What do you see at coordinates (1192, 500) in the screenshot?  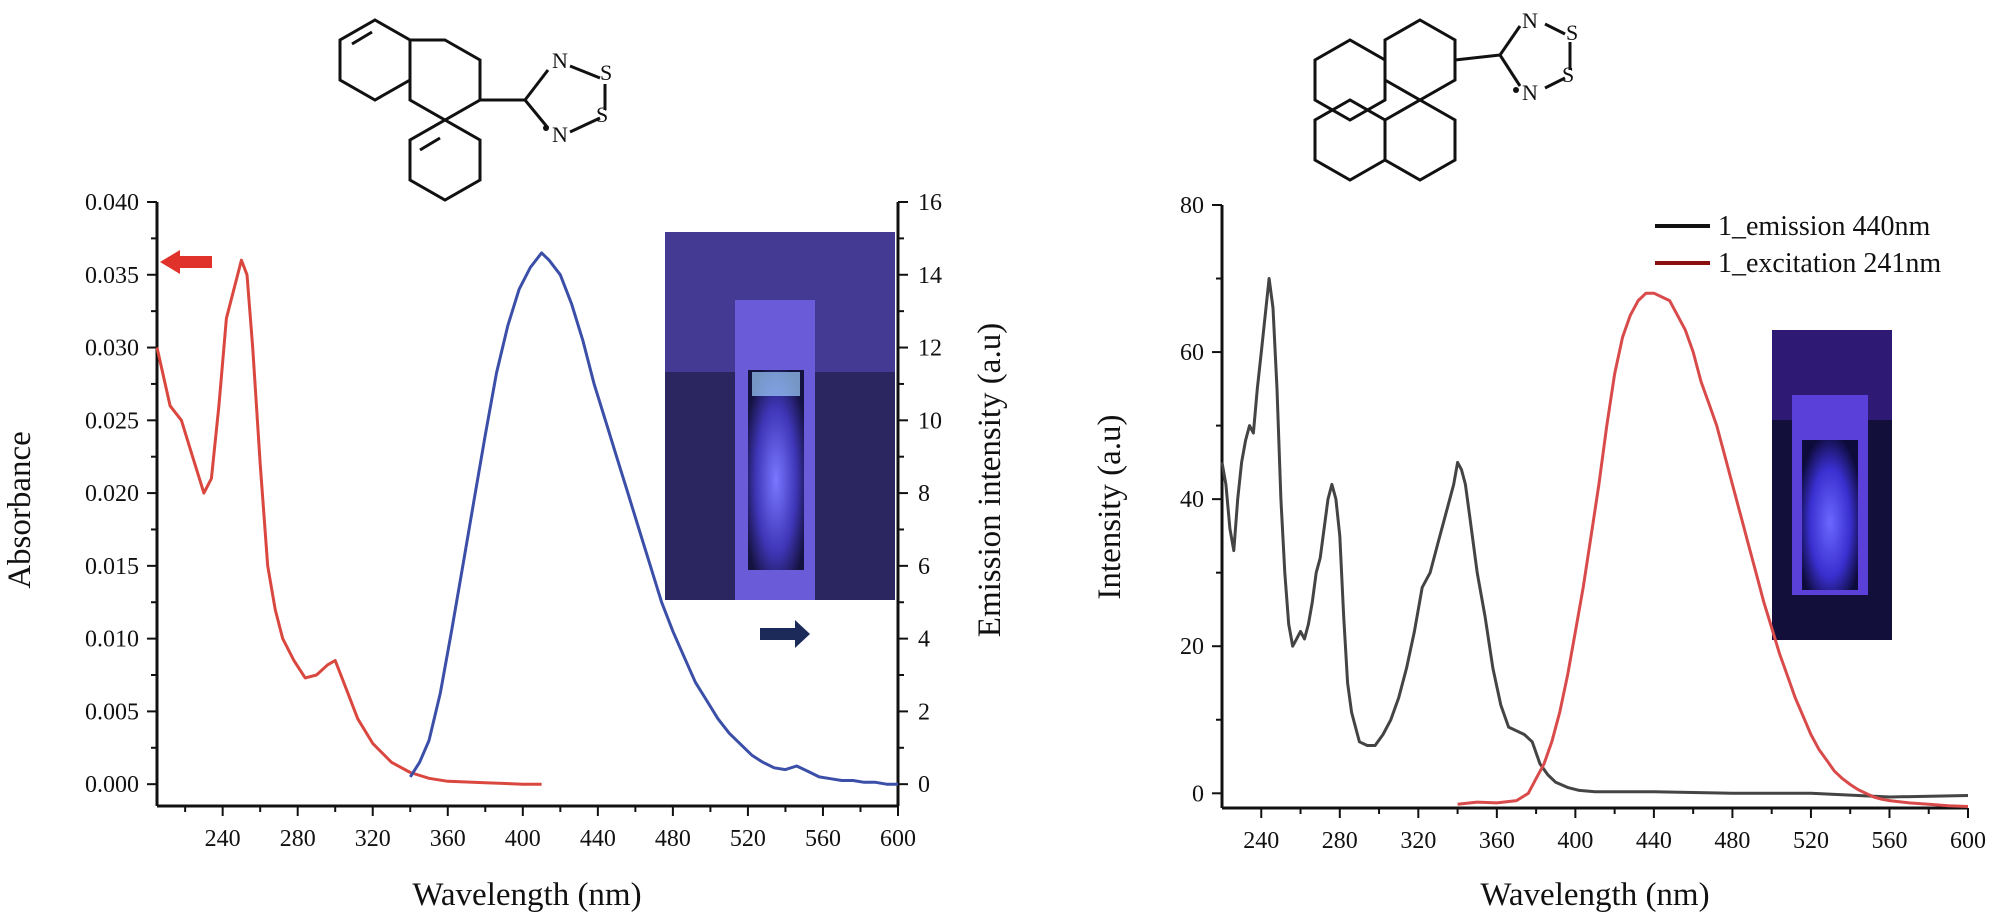 I see `right-y-tick-label: 40` at bounding box center [1192, 500].